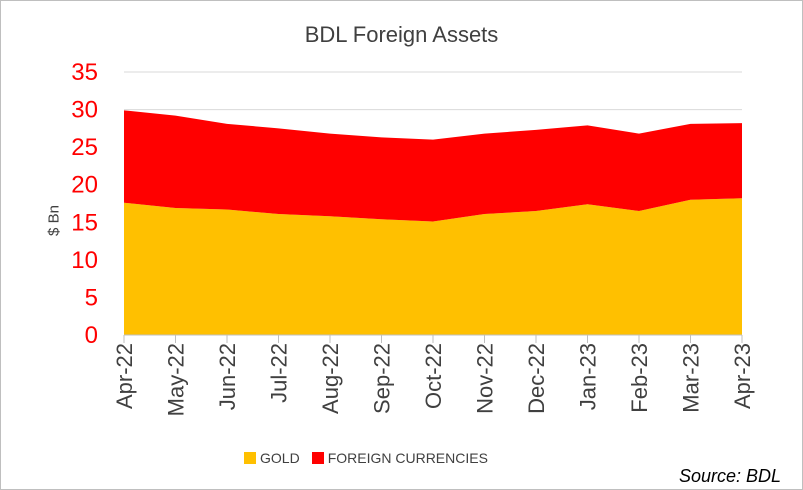  I want to click on legend-swatch-foreign-currencies, so click(317, 458).